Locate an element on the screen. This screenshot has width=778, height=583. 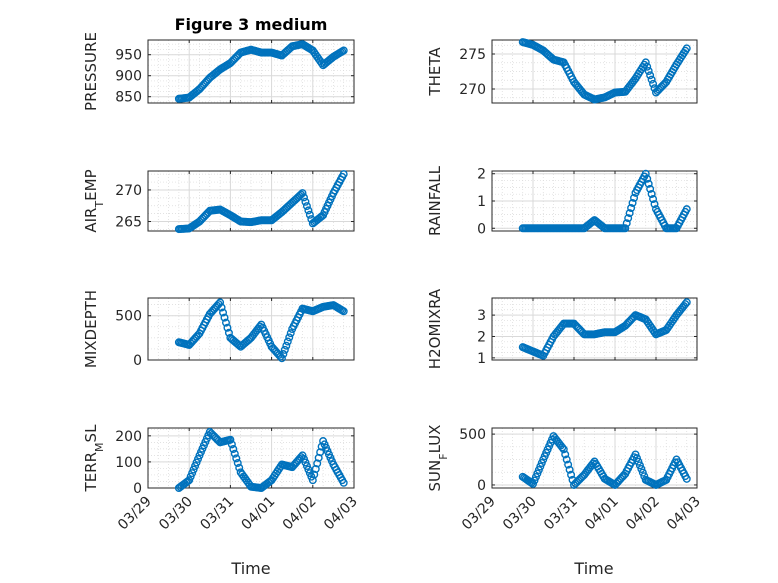
y-tick-label: 950 is located at coordinates (128, 56).